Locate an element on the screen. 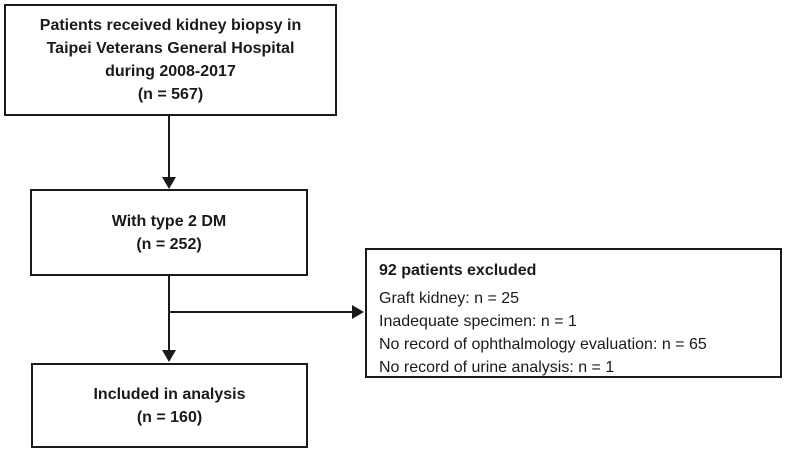 This screenshot has height=453, width=787. box-text-line: Included in analysis is located at coordinates (169, 394).